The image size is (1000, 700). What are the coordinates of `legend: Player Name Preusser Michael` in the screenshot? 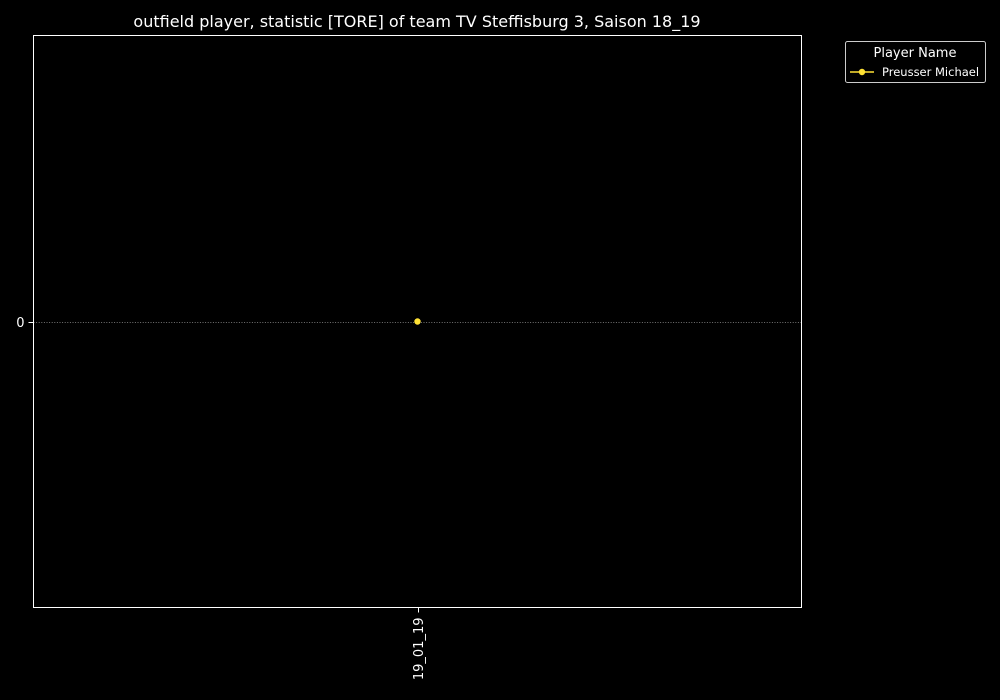 It's located at (915, 62).